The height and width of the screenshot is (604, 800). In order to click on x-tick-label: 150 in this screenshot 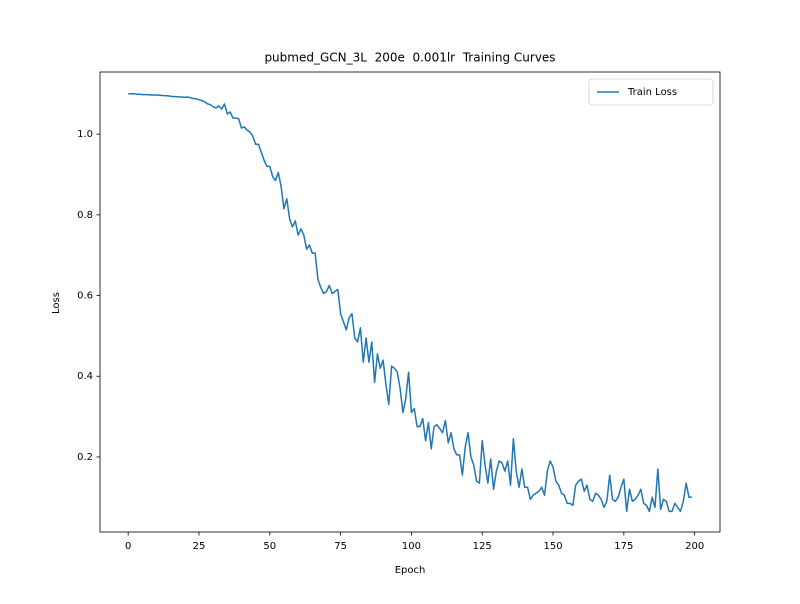, I will do `click(552, 546)`.